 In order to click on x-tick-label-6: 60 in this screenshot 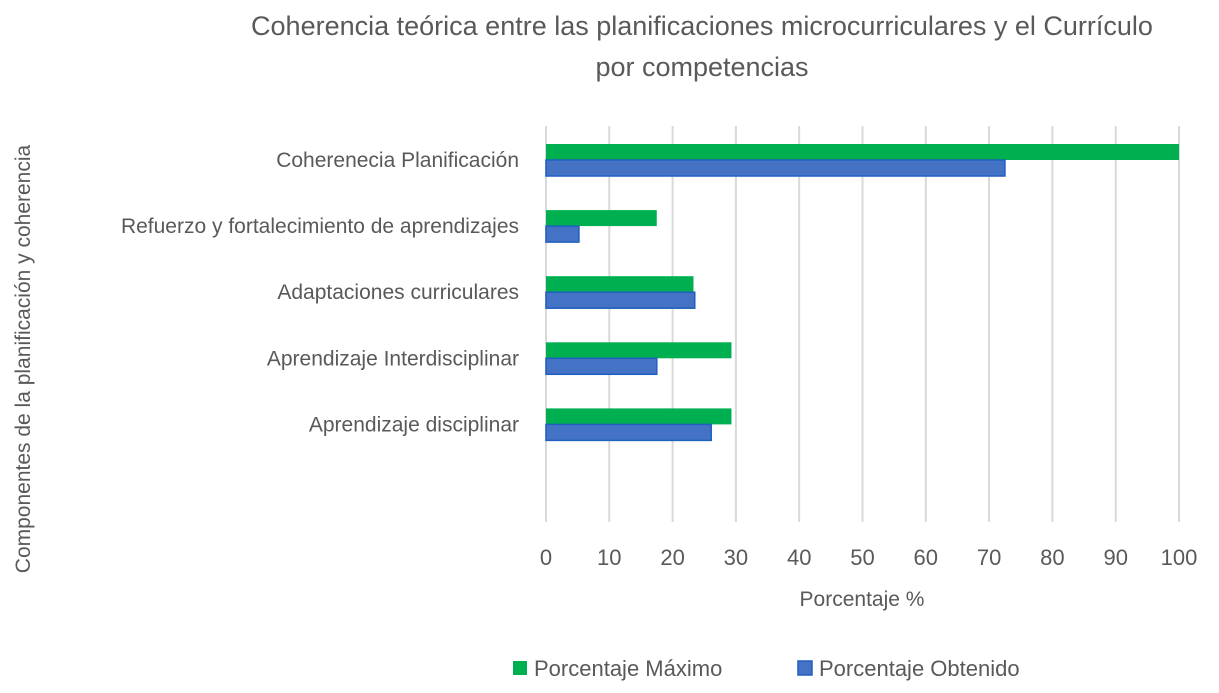, I will do `click(926, 557)`.